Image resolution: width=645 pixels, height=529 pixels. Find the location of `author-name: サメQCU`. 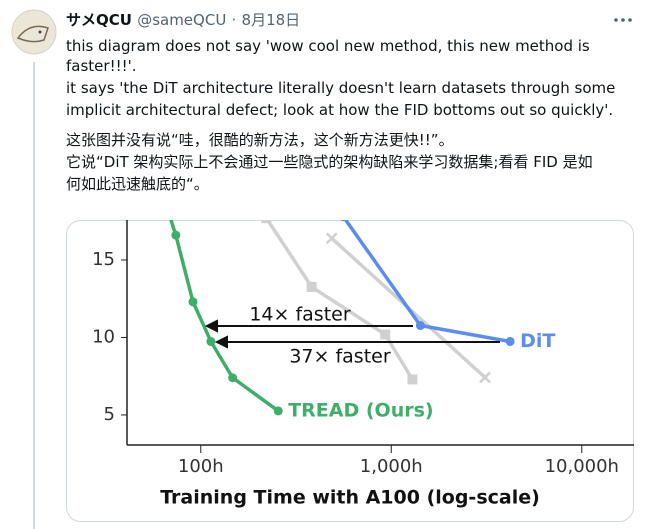

author-name: サメQCU is located at coordinates (99, 20).